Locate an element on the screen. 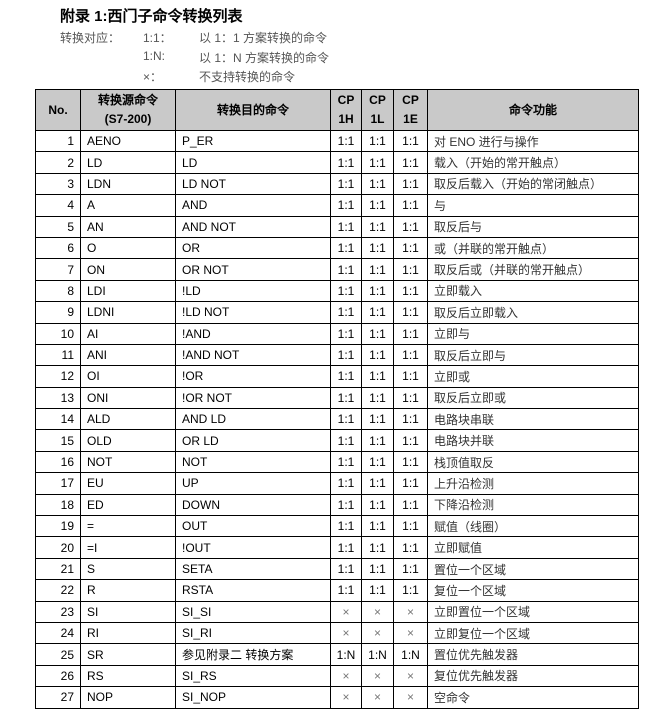 The height and width of the screenshot is (709, 655). cell: 立即置位一个区域 is located at coordinates (533, 611).